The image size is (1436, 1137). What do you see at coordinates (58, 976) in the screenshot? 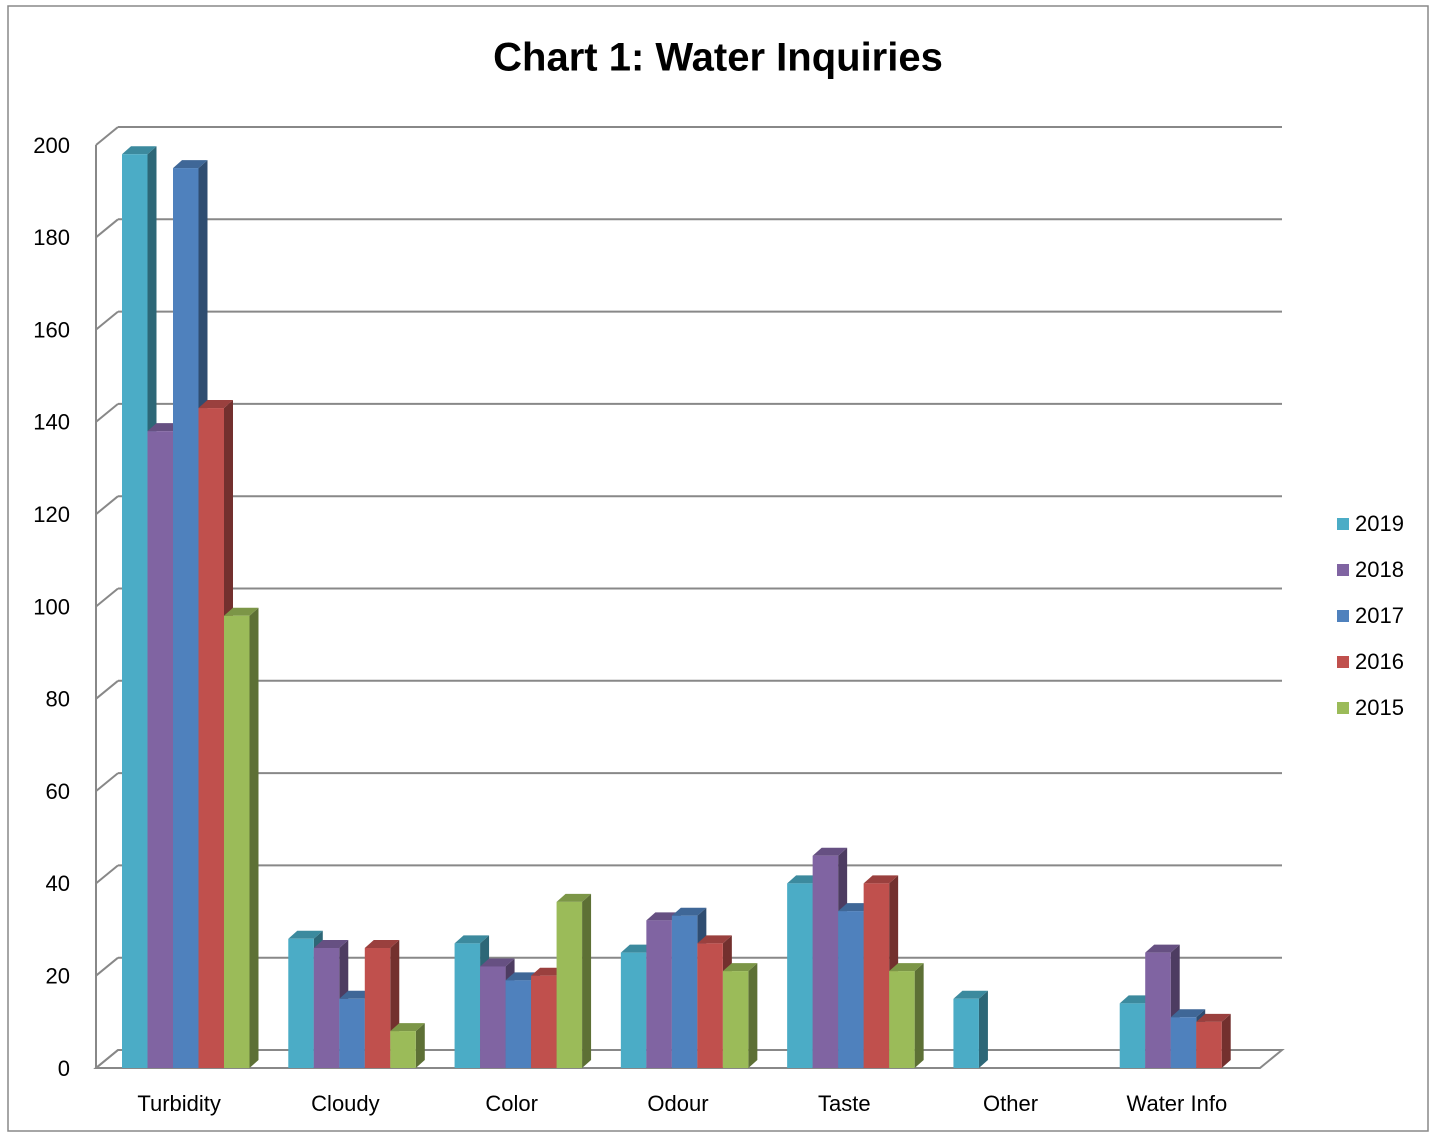
I see `y-tick-label: 20` at bounding box center [58, 976].